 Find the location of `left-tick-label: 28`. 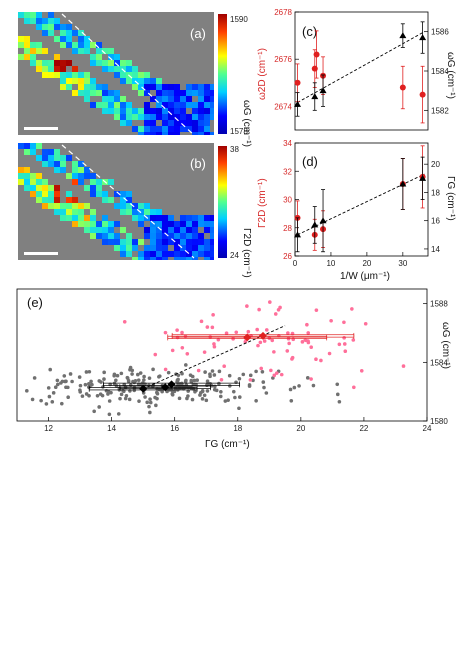

left-tick-label: 28 is located at coordinates (287, 228).